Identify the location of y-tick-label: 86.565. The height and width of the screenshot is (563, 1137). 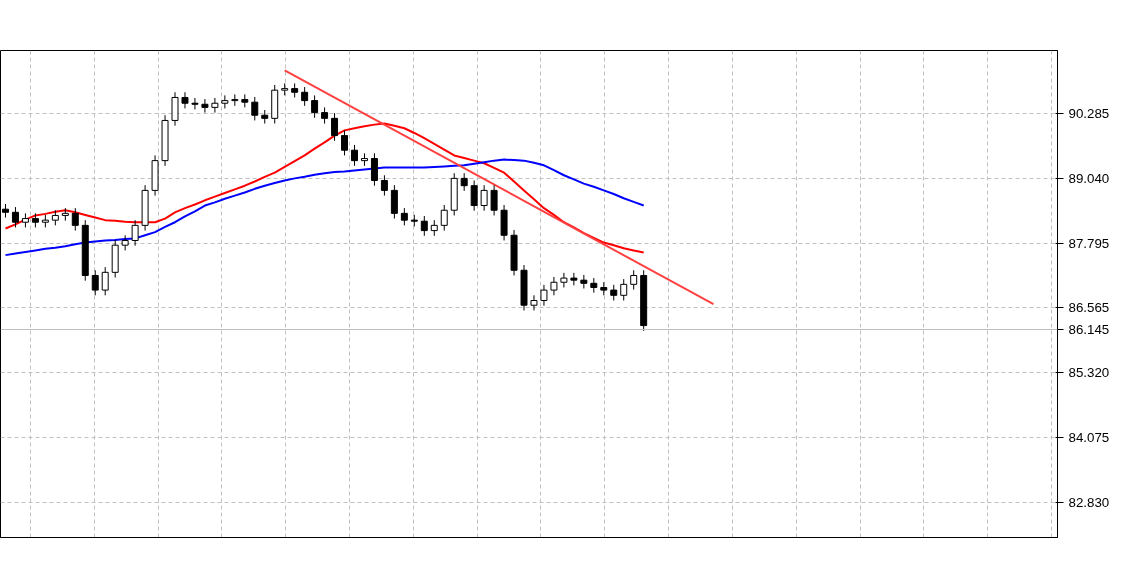
(1089, 308).